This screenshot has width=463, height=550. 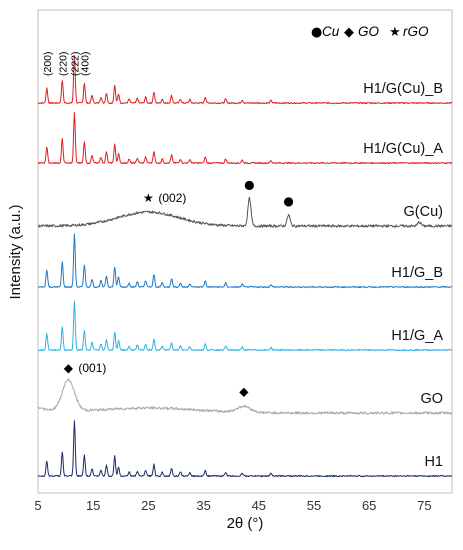 I want to click on x-tick-label-35: 35, so click(x=203, y=505).